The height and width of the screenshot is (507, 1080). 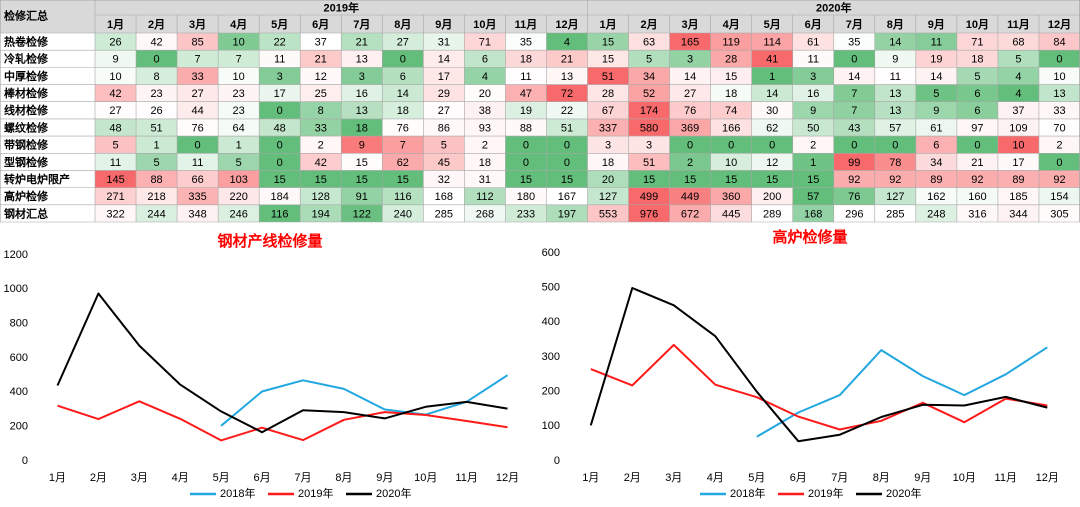 I want to click on cell-value: 2, so click(x=813, y=146).